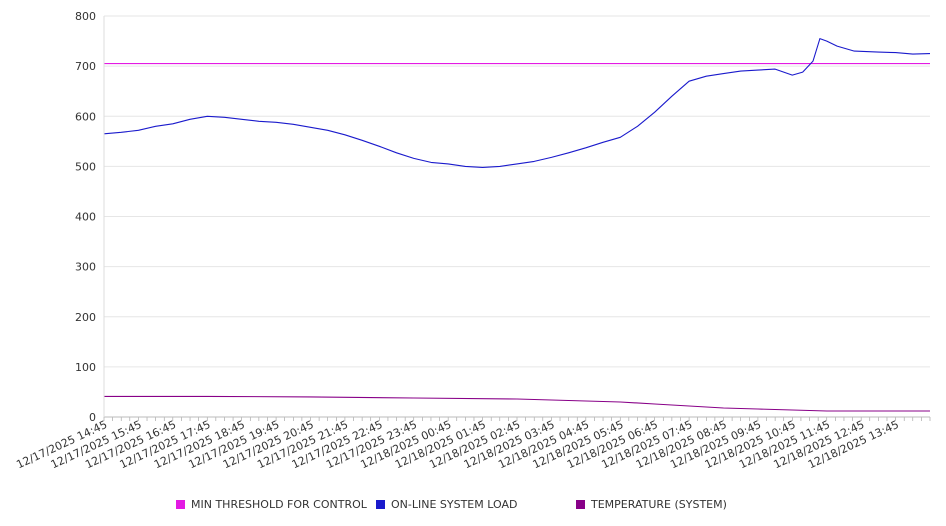 Image resolution: width=946 pixels, height=526 pixels. I want to click on legend-swatch-system-load, so click(380, 504).